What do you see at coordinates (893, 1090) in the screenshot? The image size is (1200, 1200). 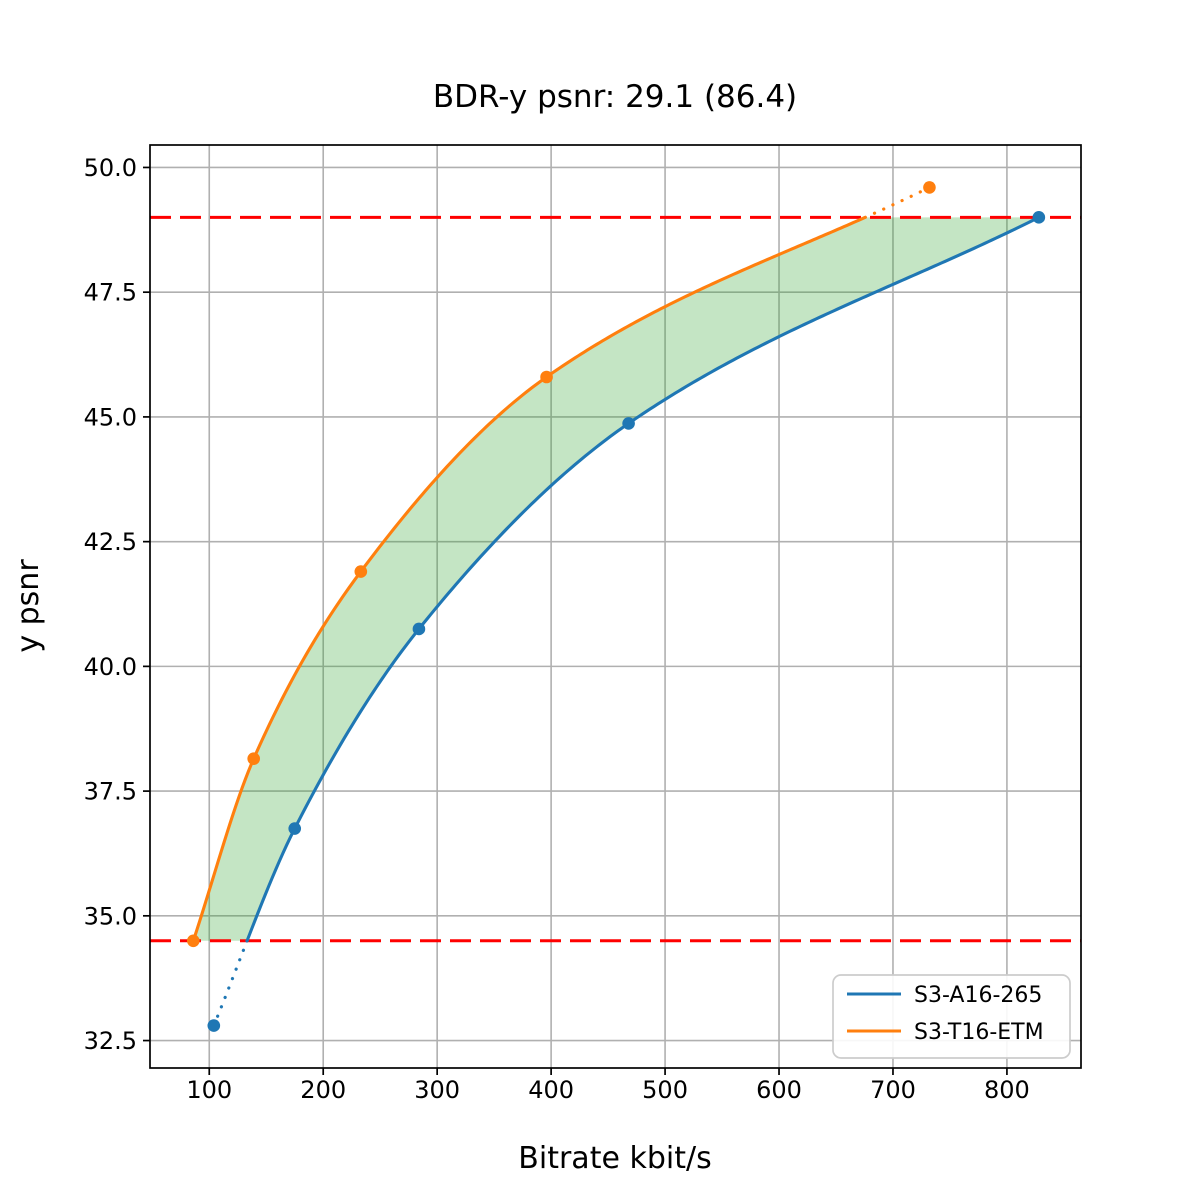 I see `x-tick-label: 700` at bounding box center [893, 1090].